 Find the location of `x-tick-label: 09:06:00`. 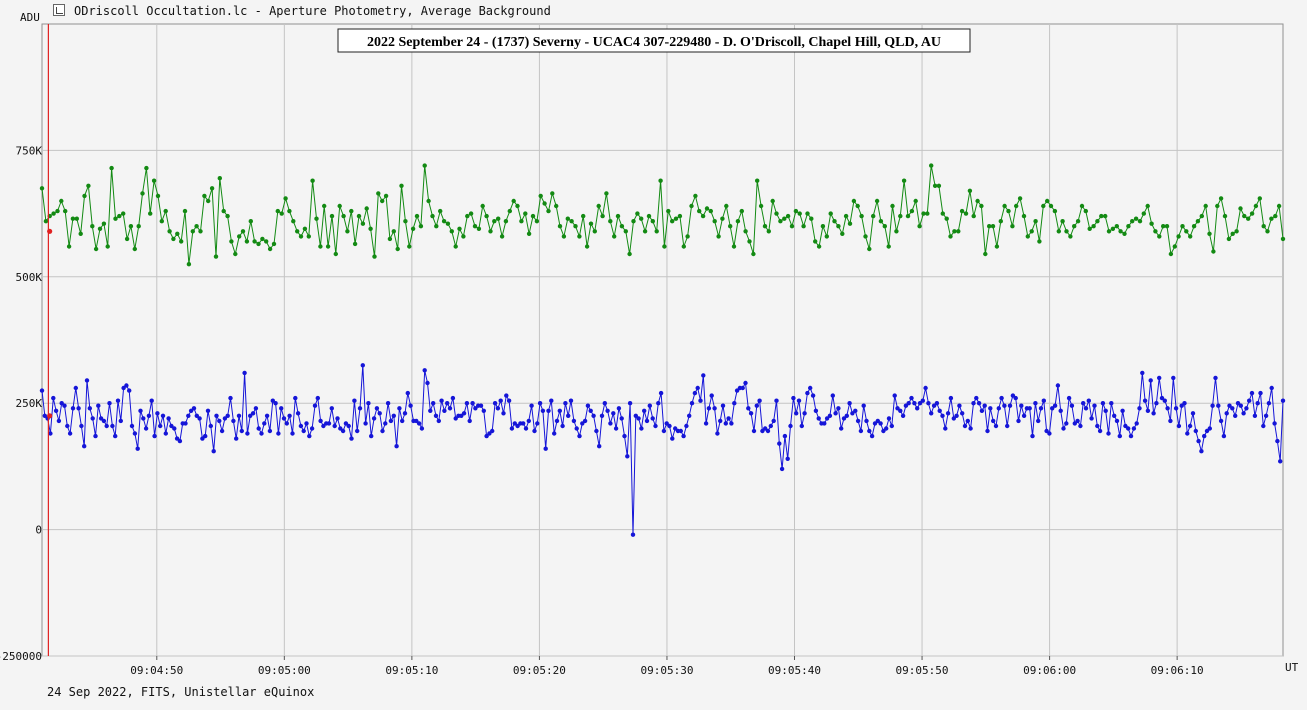

x-tick-label: 09:06:00 is located at coordinates (1049, 670).